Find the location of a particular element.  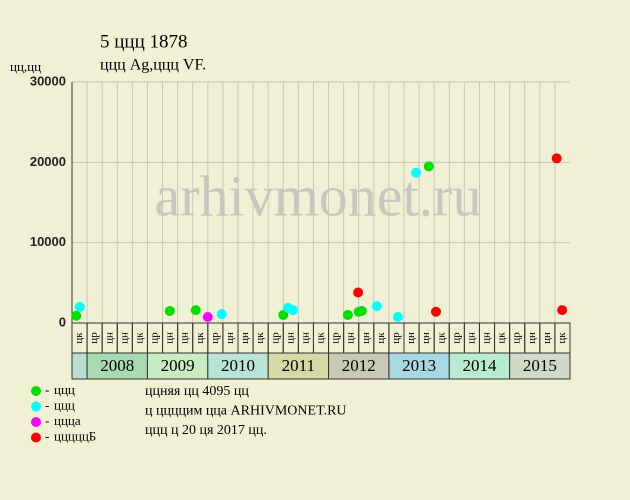

y-tick-label: 20000 is located at coordinates (48, 161).